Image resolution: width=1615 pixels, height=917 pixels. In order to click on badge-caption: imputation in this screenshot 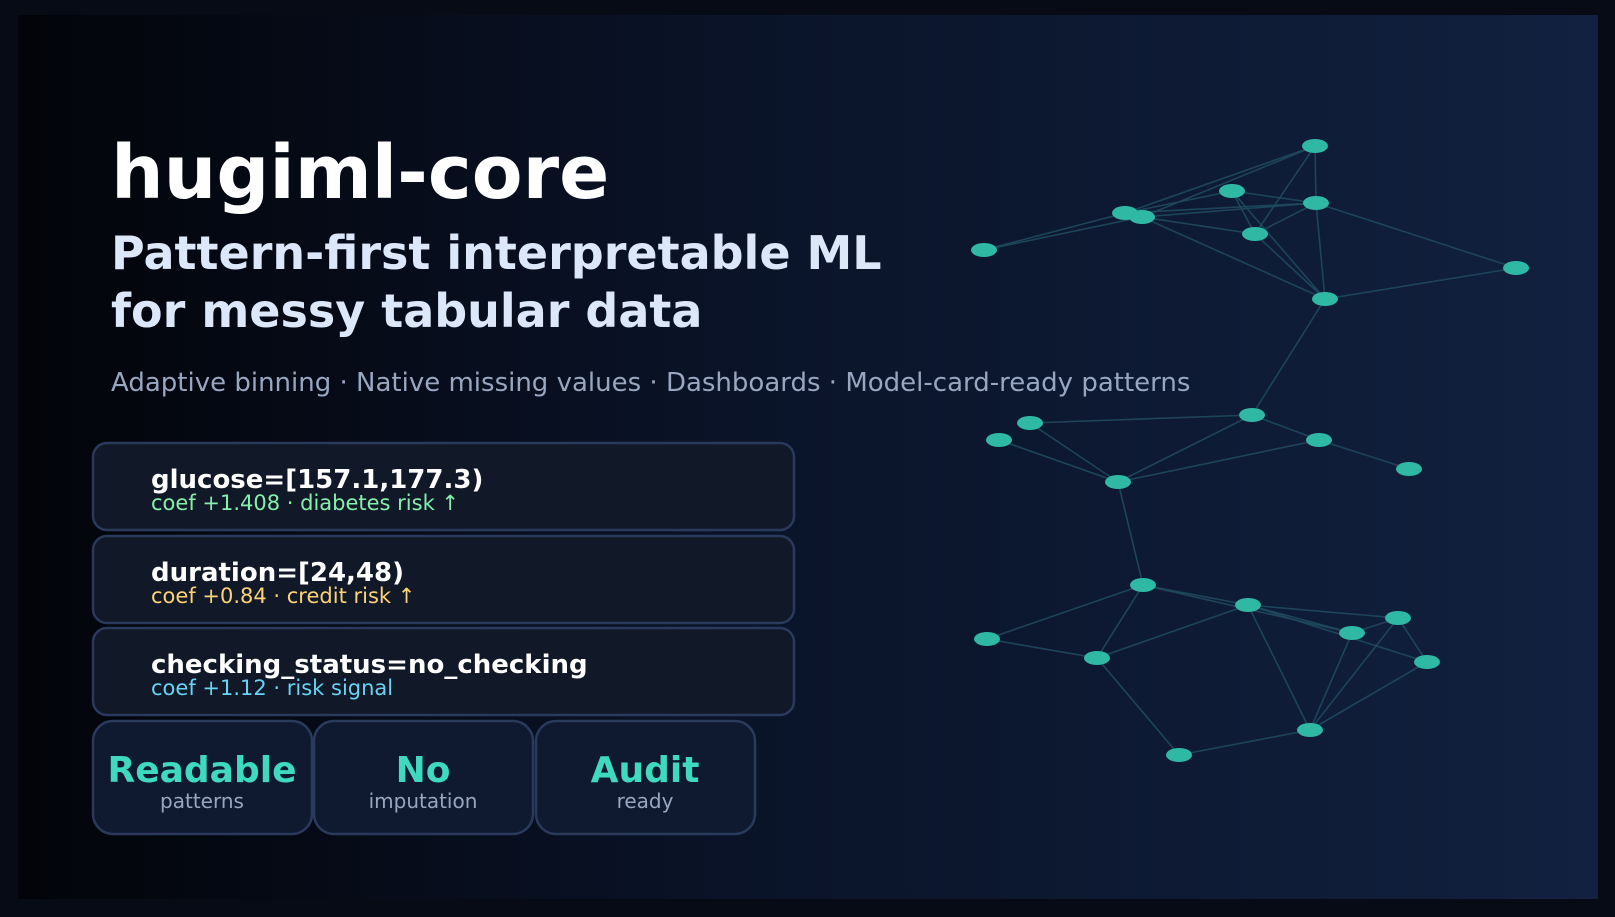, I will do `click(423, 801)`.